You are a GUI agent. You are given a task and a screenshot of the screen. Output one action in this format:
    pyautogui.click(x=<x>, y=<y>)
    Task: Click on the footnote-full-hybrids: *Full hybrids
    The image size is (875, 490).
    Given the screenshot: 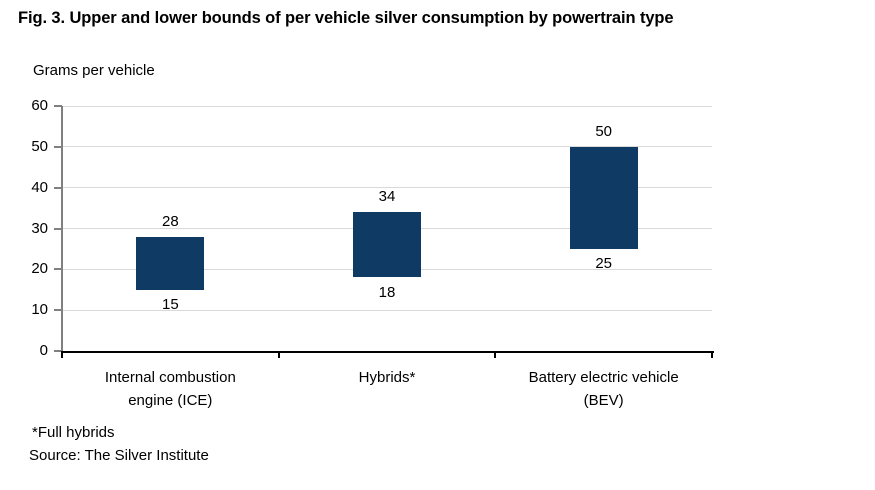 What is the action you would take?
    pyautogui.click(x=73, y=432)
    